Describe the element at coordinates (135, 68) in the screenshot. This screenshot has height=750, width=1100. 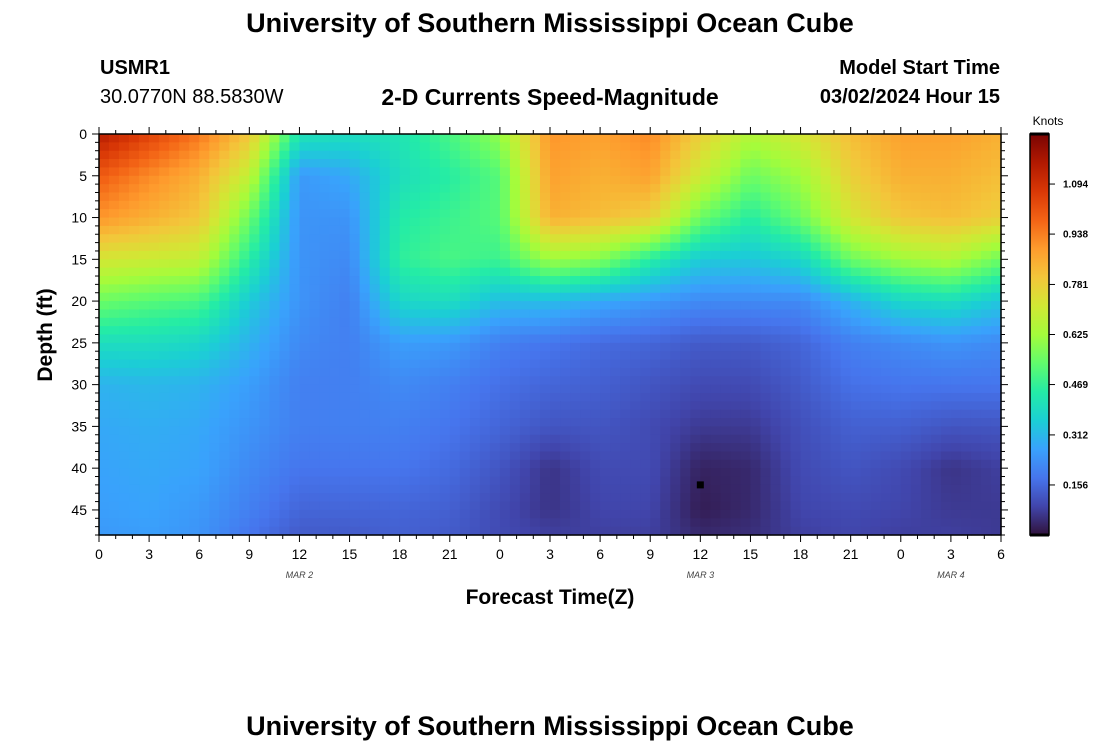
I see `station-id: USMR1` at that location.